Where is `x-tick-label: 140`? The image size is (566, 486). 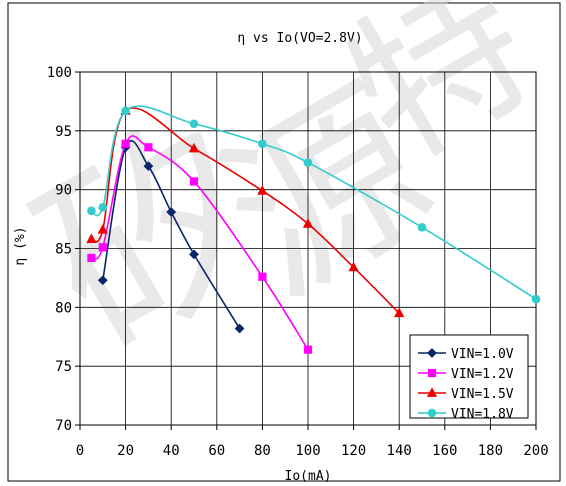 x-tick-label: 140 is located at coordinates (399, 451).